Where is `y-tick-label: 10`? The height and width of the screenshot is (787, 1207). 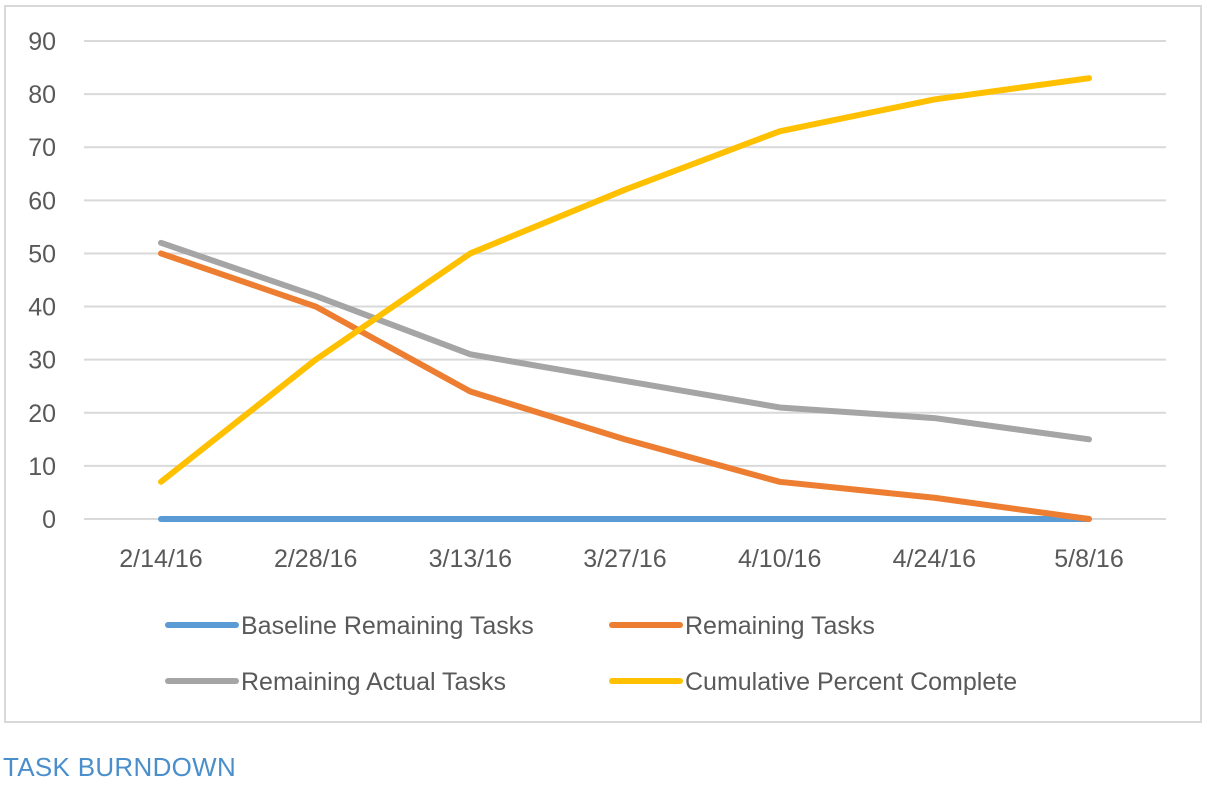
y-tick-label: 10 is located at coordinates (42, 467).